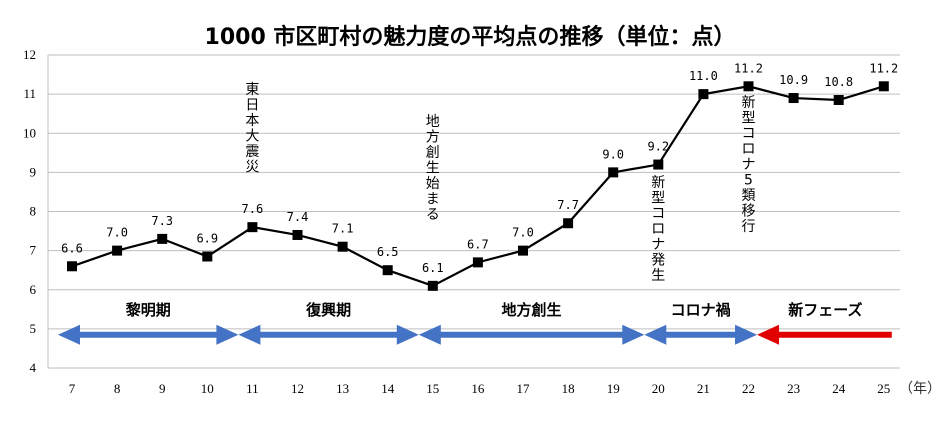  Describe the element at coordinates (252, 121) in the screenshot. I see `annotation-char: 本` at that location.